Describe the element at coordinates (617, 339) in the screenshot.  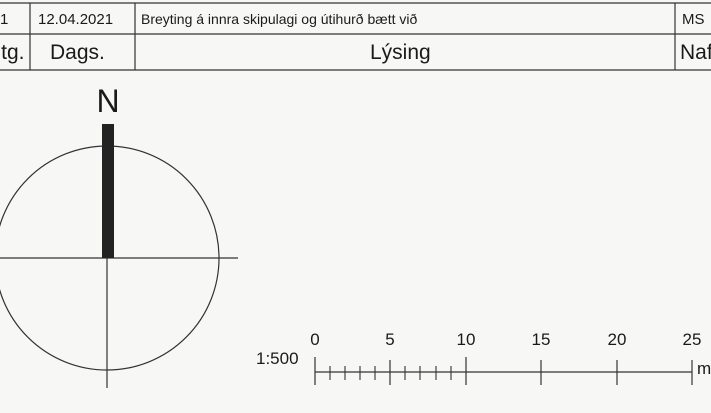
I see `scale-tick-label-20: 20` at that location.